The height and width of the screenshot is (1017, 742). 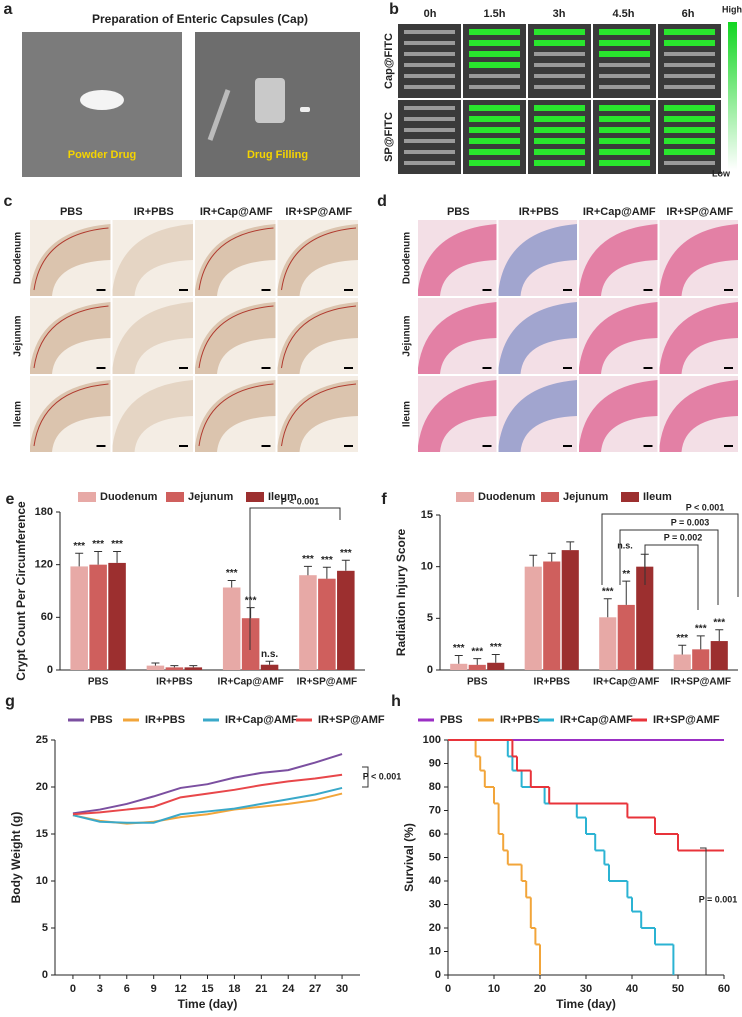 What do you see at coordinates (102, 155) in the screenshot?
I see `photo-label: Powder Drug` at bounding box center [102, 155].